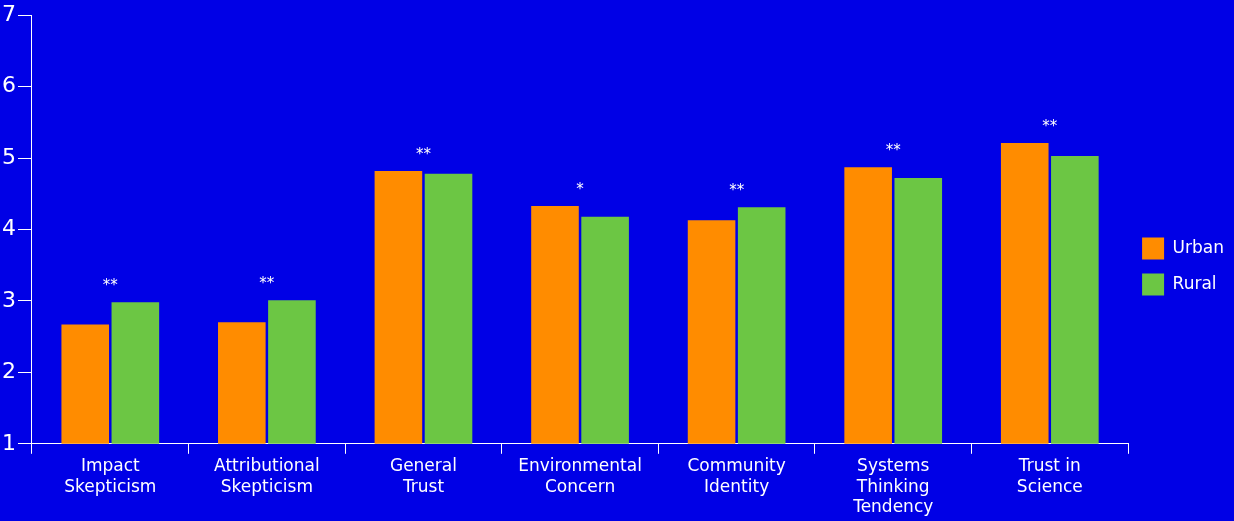  I want to click on x-tick-label: Environmental Concern, so click(580, 475).